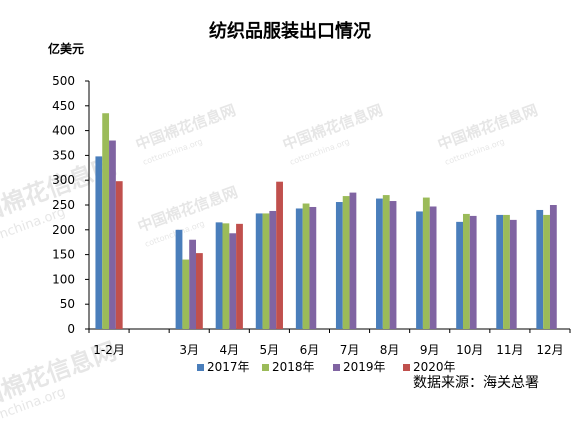  I want to click on y-tick-label: 0, so click(71, 329).